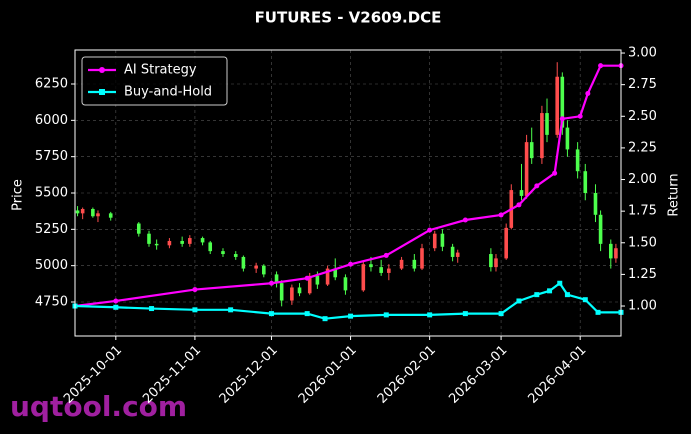 The width and height of the screenshot is (691, 434). I want to click on y2-tick-label: 1.25, so click(642, 274).